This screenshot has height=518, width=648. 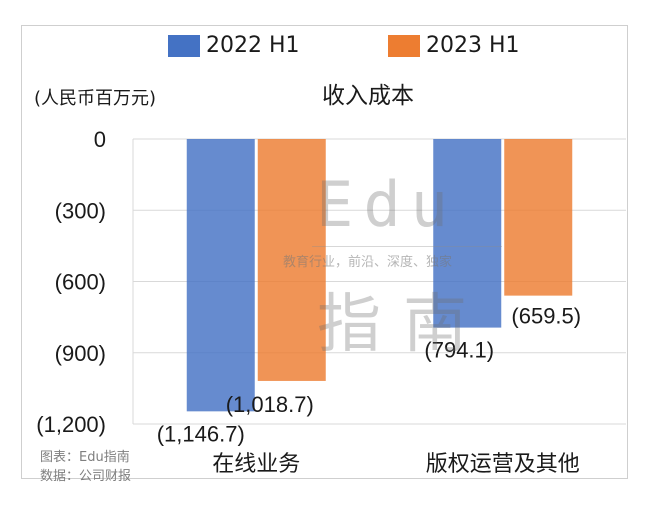 I want to click on y-tick-label: (300), so click(x=80, y=210).